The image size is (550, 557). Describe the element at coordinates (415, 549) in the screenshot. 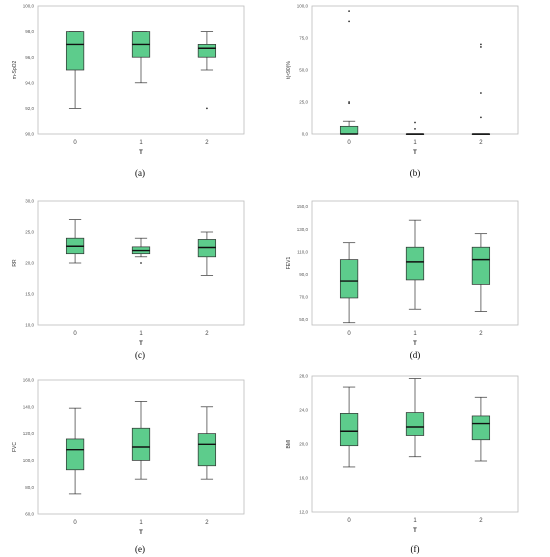

I see `panel-label: (f)` at that location.